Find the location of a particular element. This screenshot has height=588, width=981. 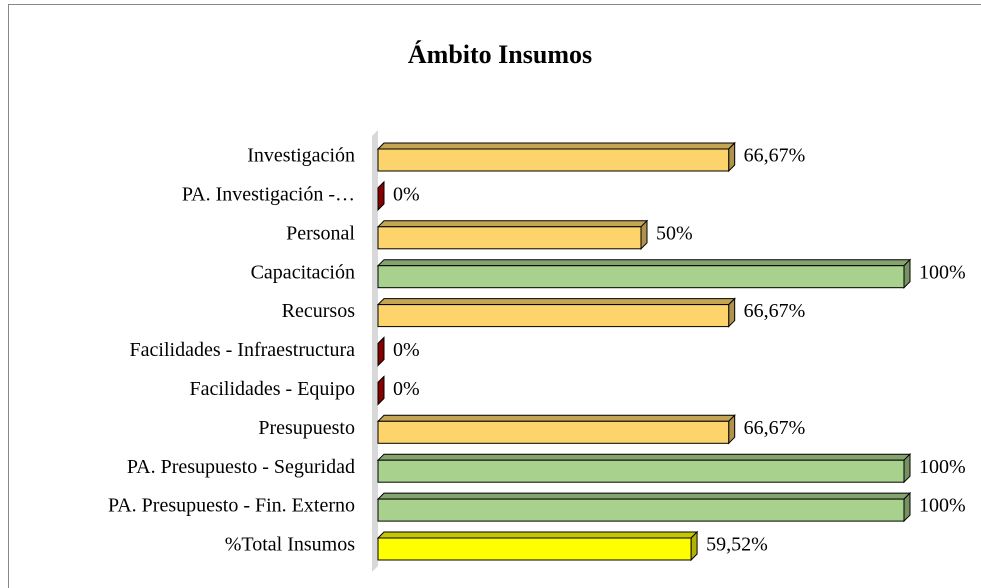

value-label: 50% is located at coordinates (674, 233).